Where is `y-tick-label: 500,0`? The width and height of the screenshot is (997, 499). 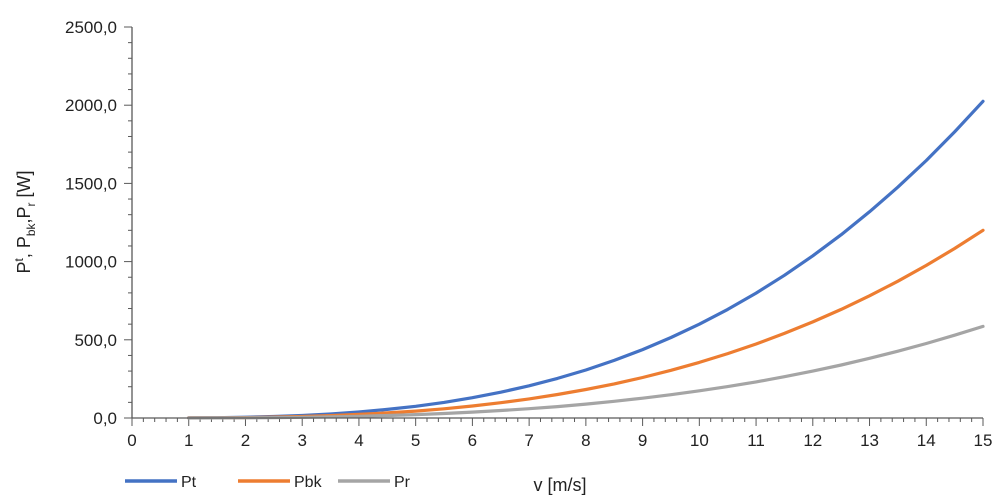 y-tick-label: 500,0 is located at coordinates (95, 340).